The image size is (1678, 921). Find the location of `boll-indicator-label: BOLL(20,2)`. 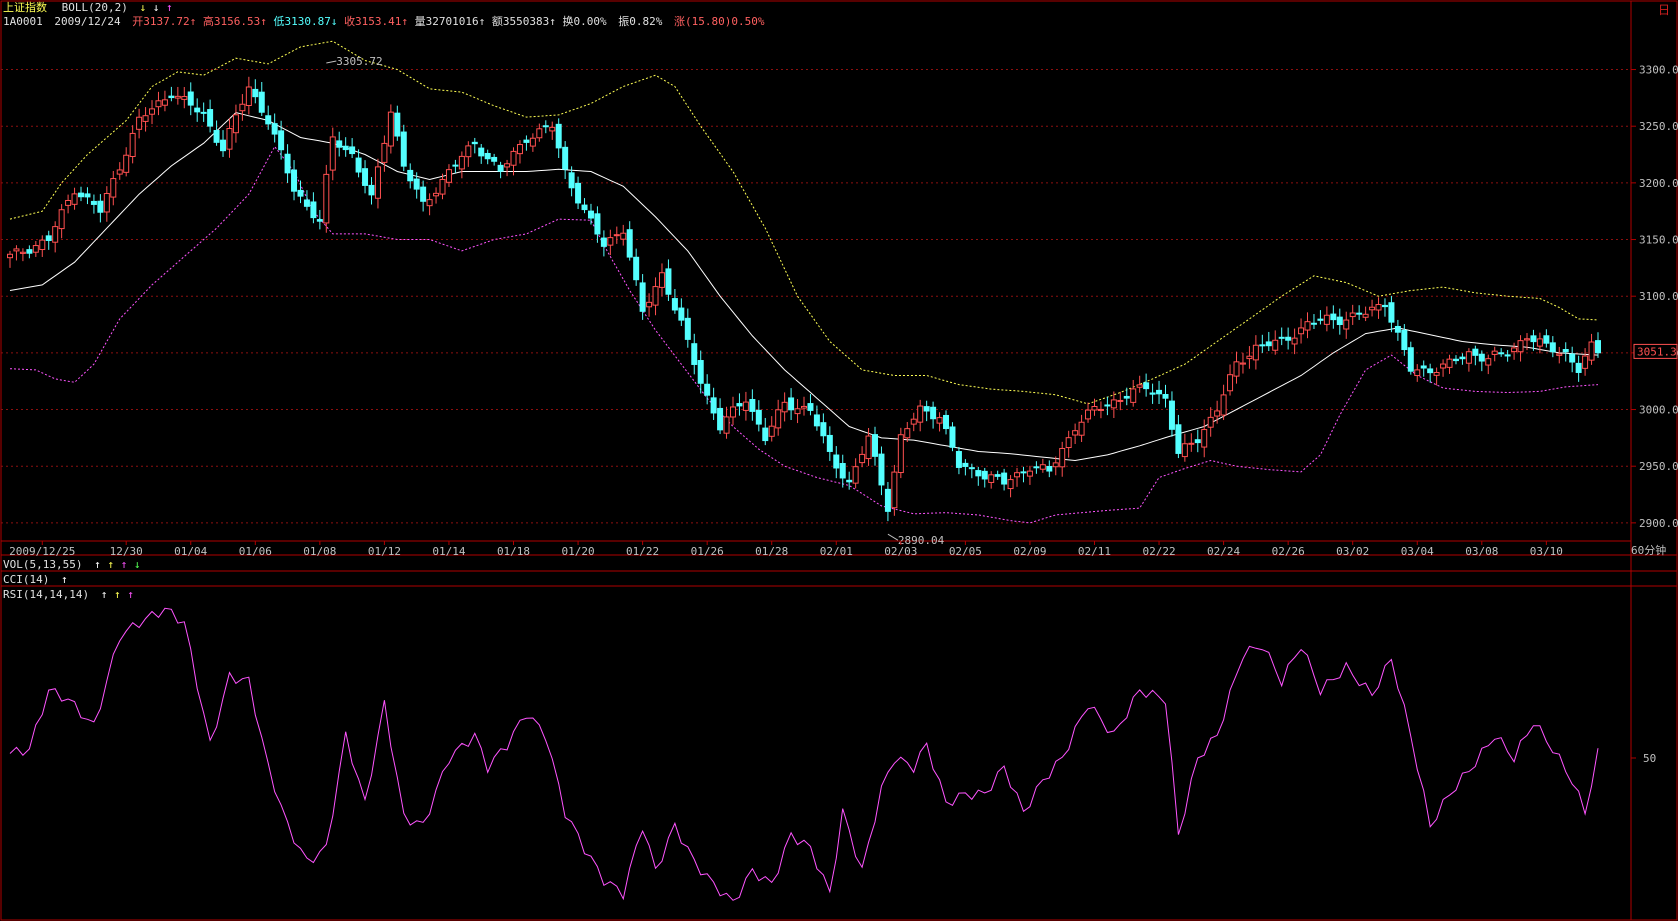

boll-indicator-label: BOLL(20,2) is located at coordinates (94, 7).